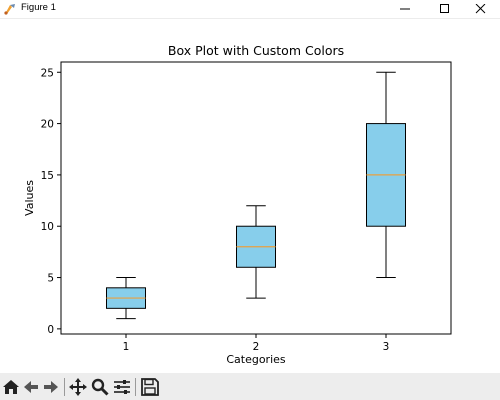  I want to click on back-arrow-icon, so click(31, 387).